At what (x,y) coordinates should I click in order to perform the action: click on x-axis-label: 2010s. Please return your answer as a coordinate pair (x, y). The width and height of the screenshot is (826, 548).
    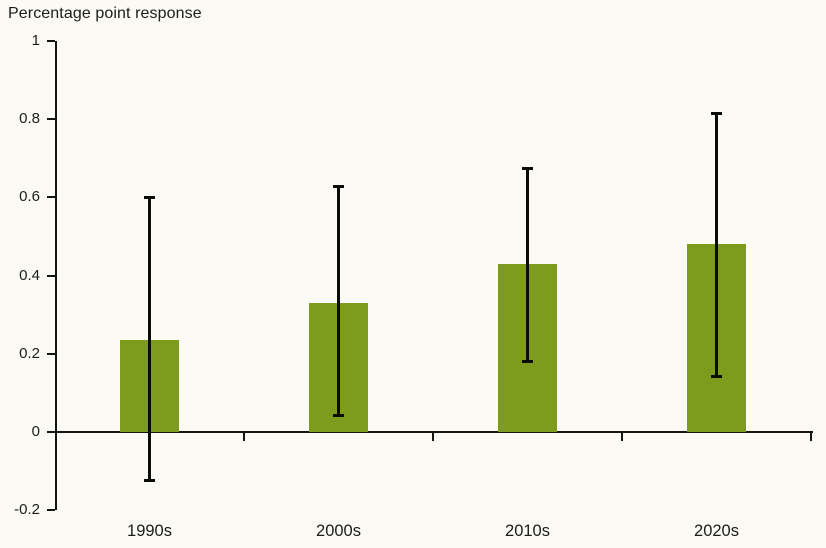
    Looking at the image, I should click on (527, 531).